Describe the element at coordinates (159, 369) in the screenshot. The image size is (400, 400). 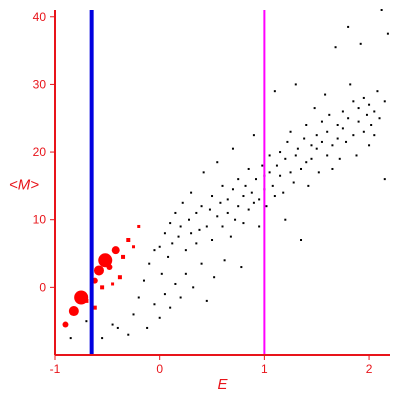
I see `x-tick-label: 0` at that location.